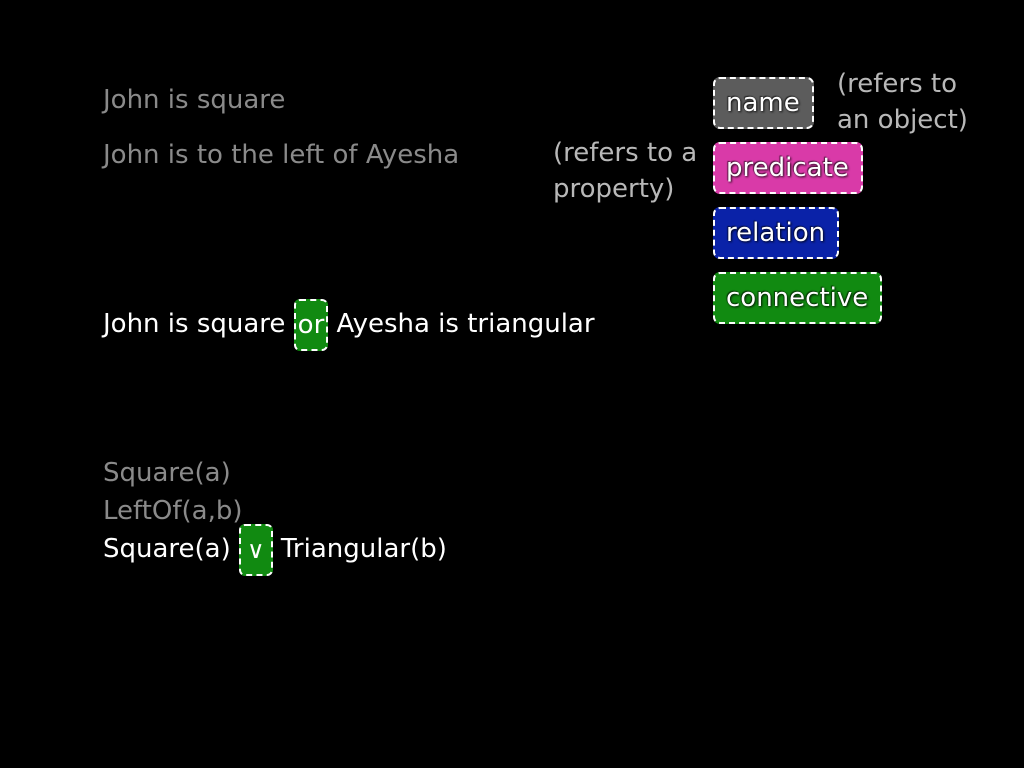 The width and height of the screenshot is (1024, 768). What do you see at coordinates (167, 549) in the screenshot?
I see `formula-left-part: Square(a)` at bounding box center [167, 549].